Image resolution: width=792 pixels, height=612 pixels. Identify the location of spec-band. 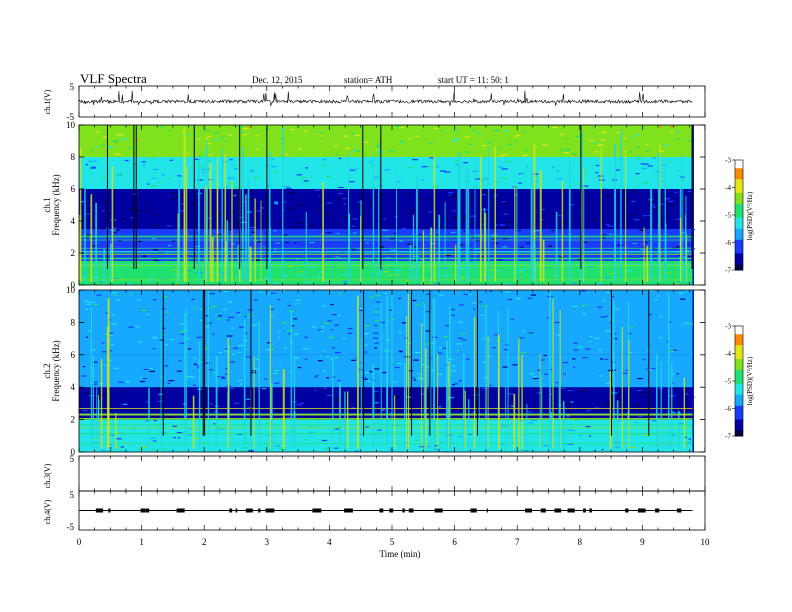
(386, 371).